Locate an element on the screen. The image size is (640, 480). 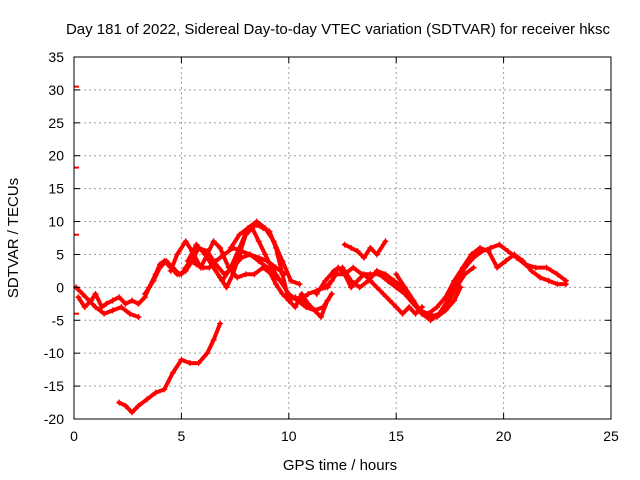
y-tick-label: 0 is located at coordinates (60, 287).